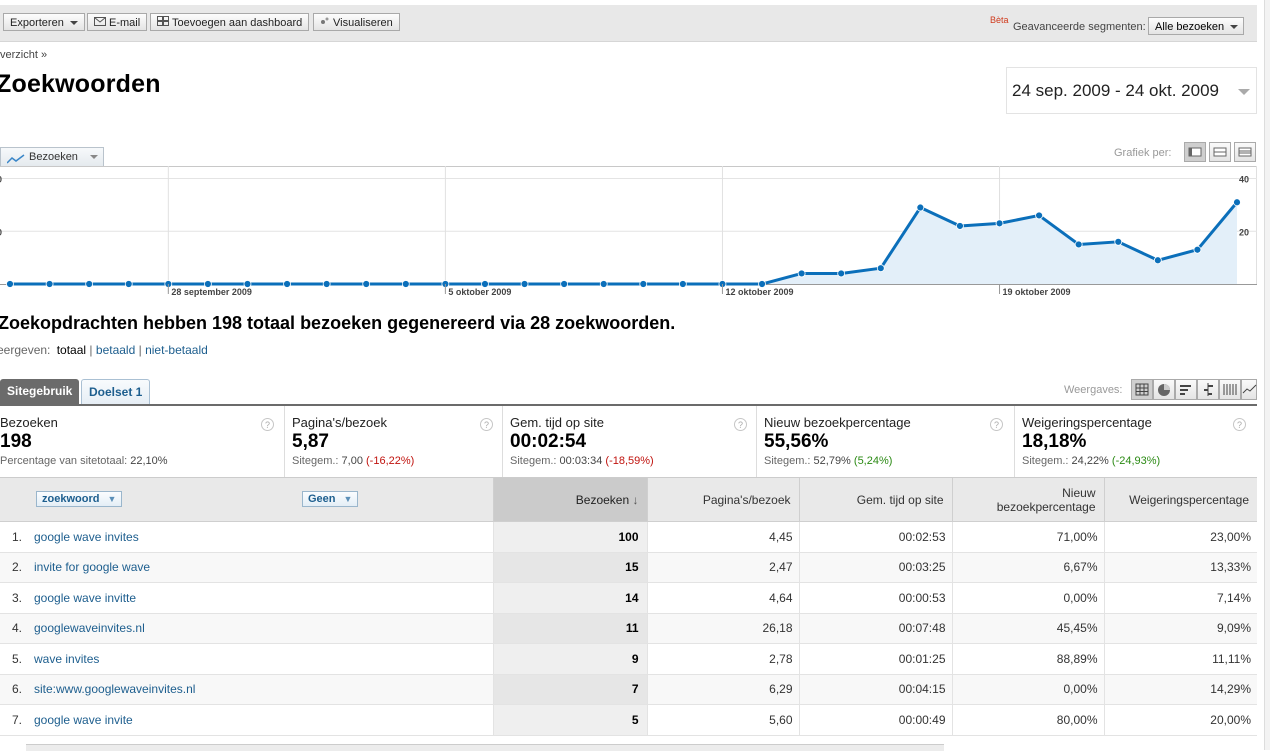  I want to click on scorecard-sub-value: 22,10%, so click(149, 461).